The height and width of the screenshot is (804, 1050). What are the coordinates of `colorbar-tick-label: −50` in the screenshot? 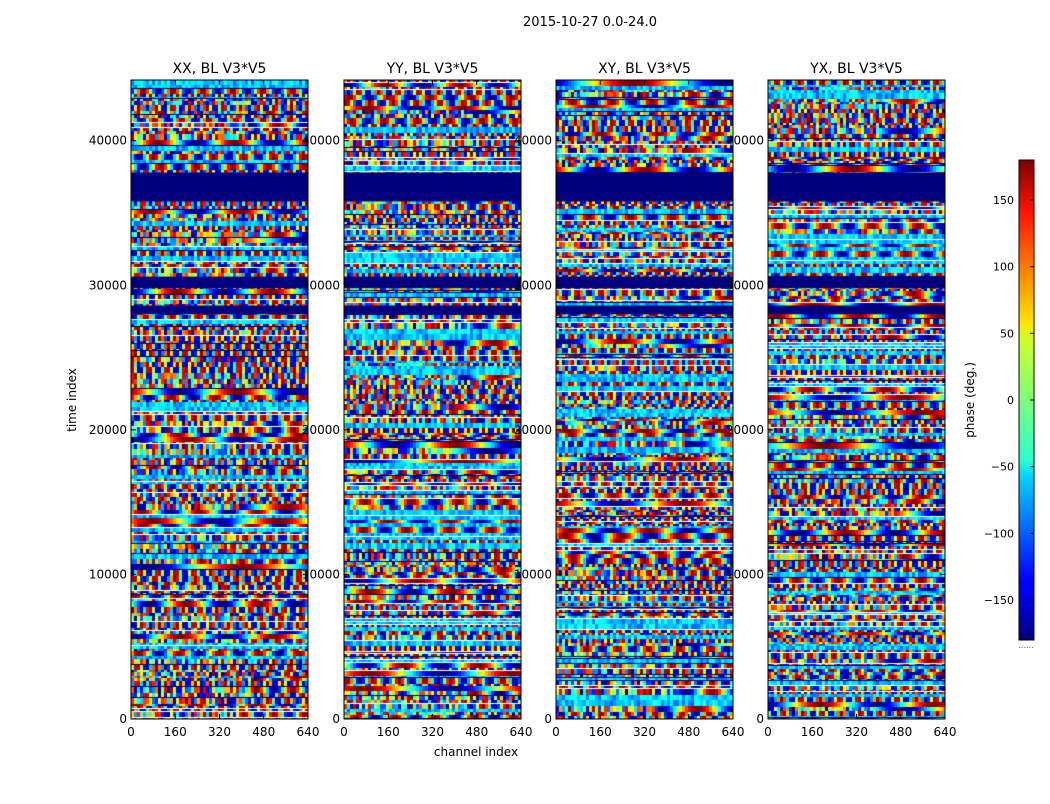 It's located at (1002, 467).